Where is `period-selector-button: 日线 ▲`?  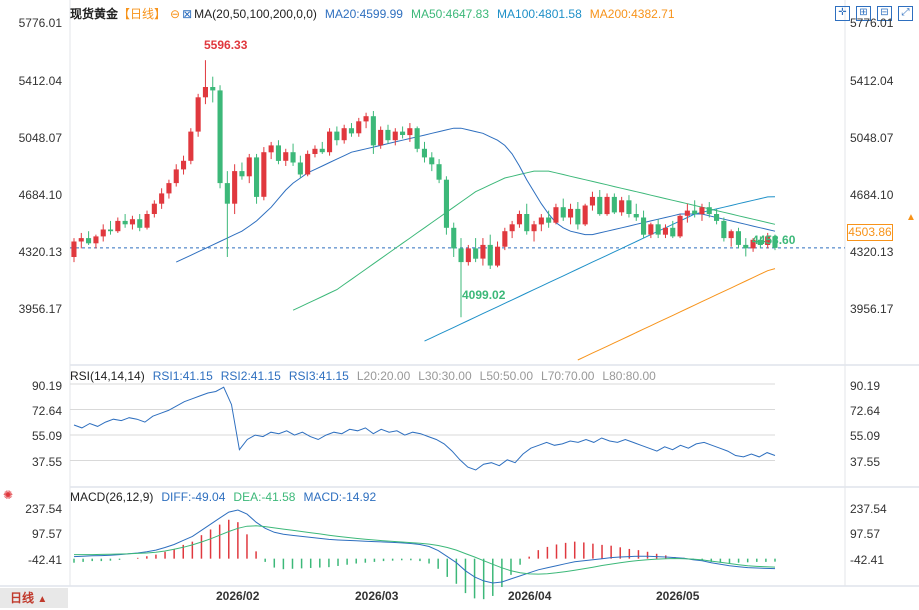 period-selector-button: 日线 ▲ is located at coordinates (34, 598).